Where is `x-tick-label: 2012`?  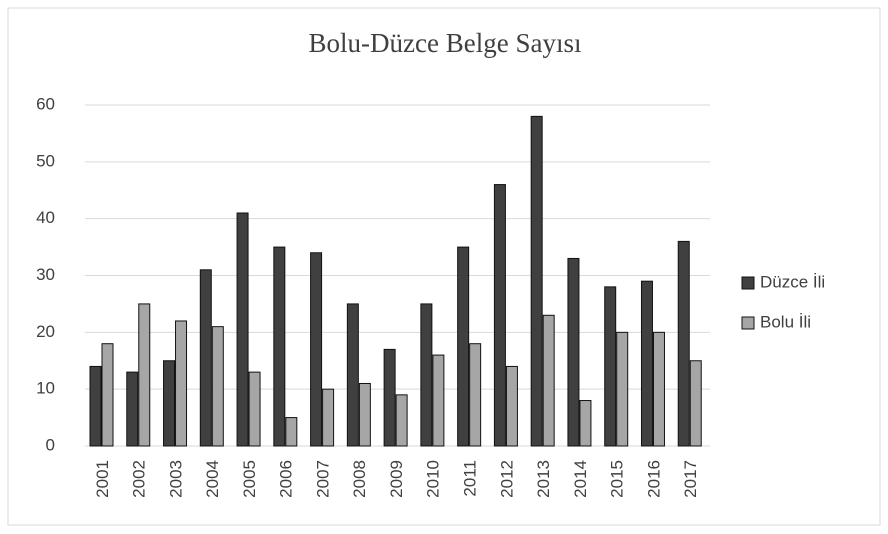 x-tick-label: 2012 is located at coordinates (506, 479).